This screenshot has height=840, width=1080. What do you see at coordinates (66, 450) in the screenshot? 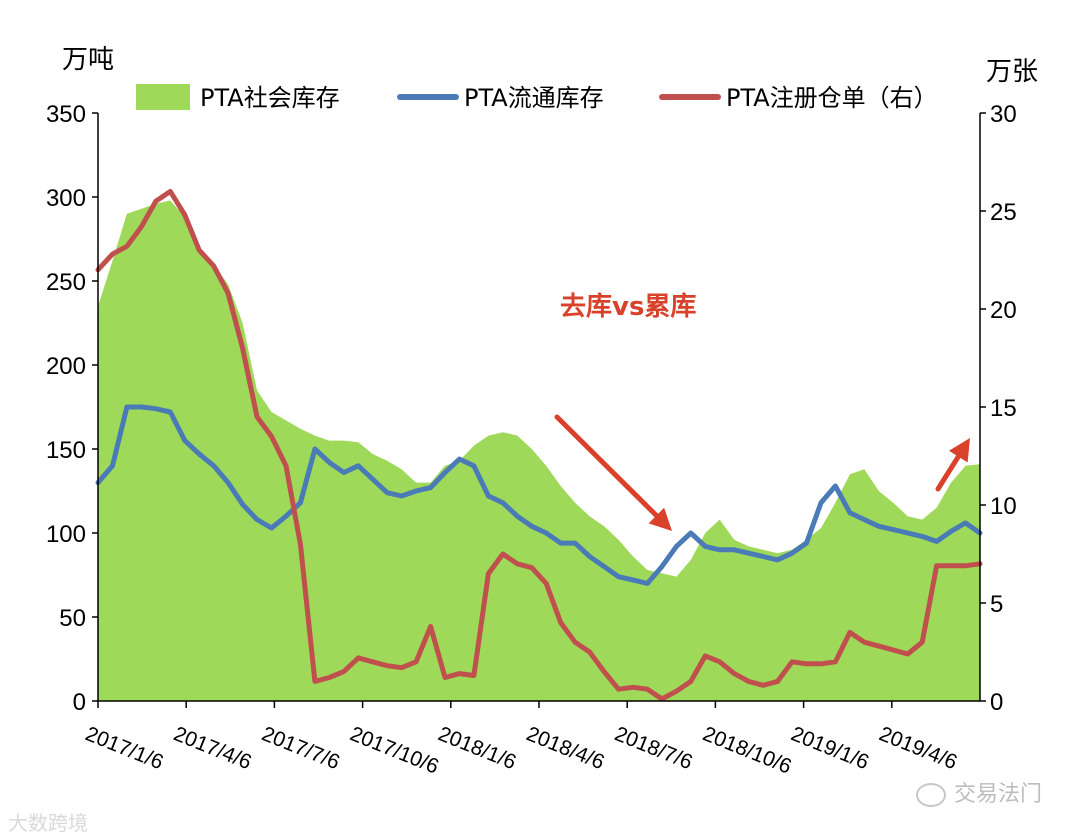
I see `y-left-tick-label: 150` at bounding box center [66, 450].